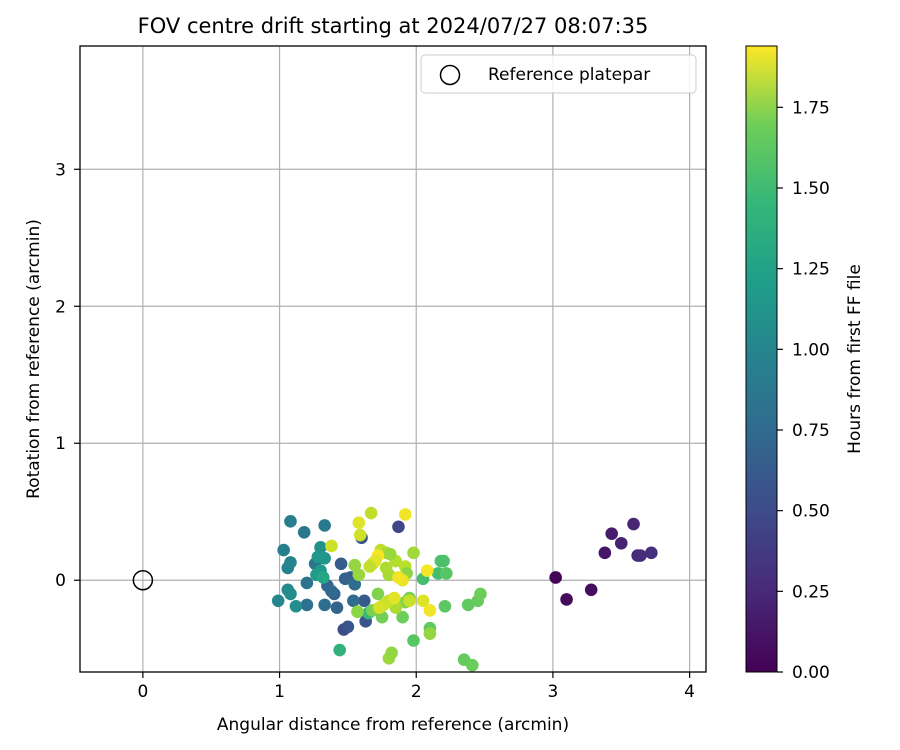 This screenshot has height=750, width=900. Describe the element at coordinates (569, 75) in the screenshot. I see `legend-entry-reference-platepar: Reference platepar` at that location.